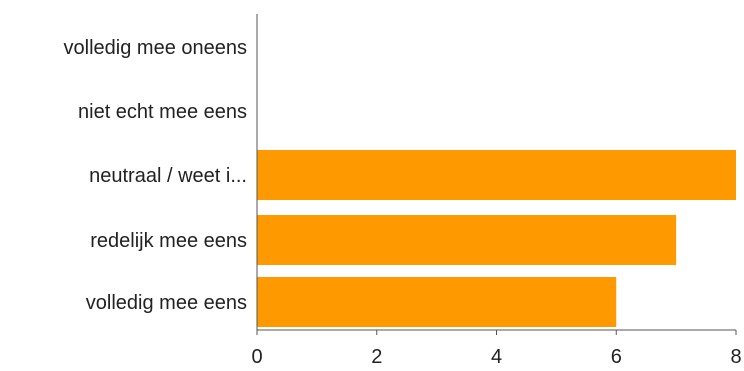 This screenshot has width=744, height=371. Describe the element at coordinates (162, 112) in the screenshot. I see `category-label-1: niet echt mee eens` at that location.